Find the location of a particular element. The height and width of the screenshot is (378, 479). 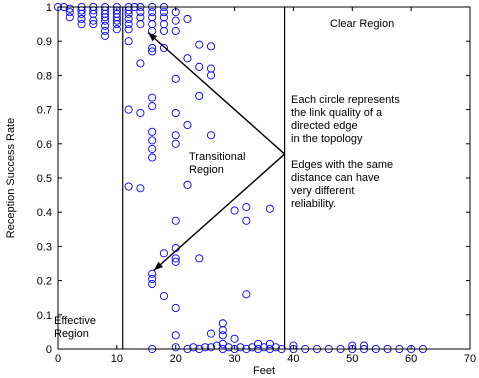

annotation-arrow-line is located at coordinates (219, 212).